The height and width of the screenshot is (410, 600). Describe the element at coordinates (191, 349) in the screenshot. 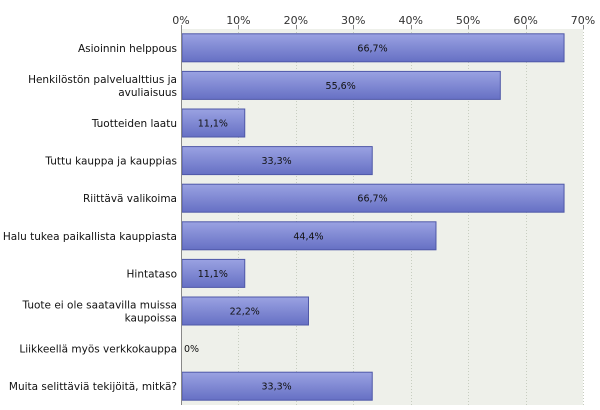

I see `data-label: 0%` at that location.